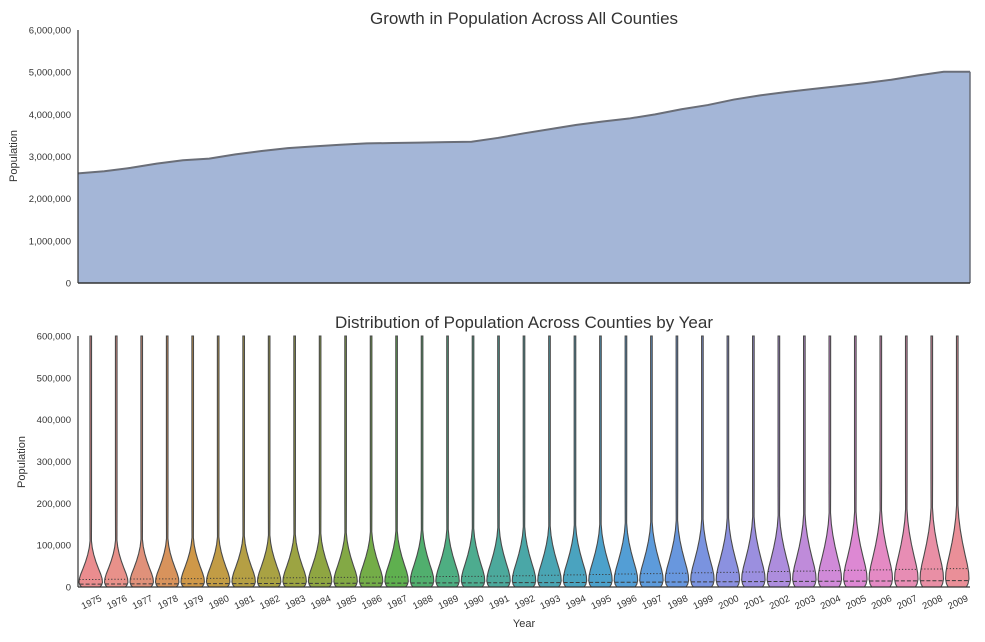  What do you see at coordinates (601, 602) in the screenshot?
I see `violin-x-tick-label: 1995` at bounding box center [601, 602].